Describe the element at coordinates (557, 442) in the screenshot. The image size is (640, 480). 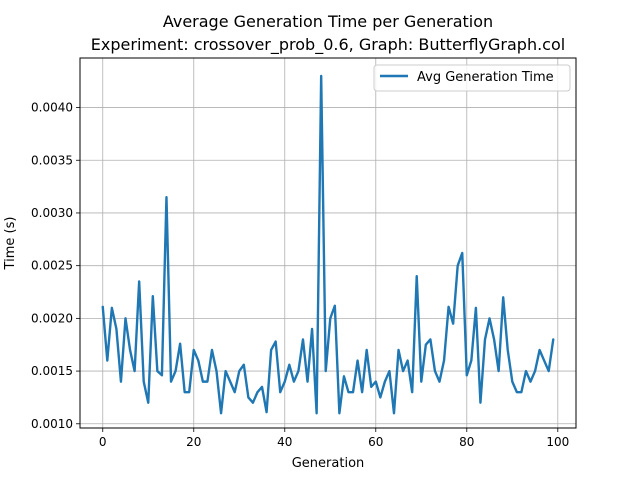
I see `x-tick-label: 100` at that location.